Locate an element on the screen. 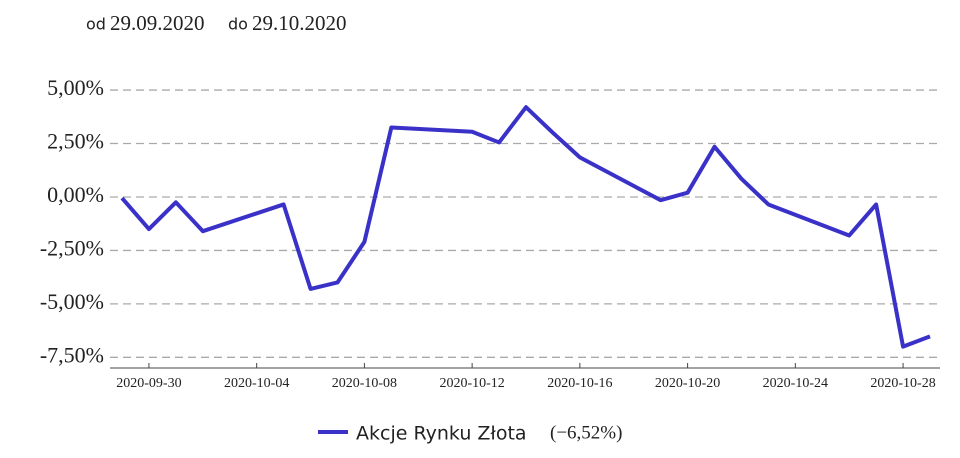 Image resolution: width=960 pixels, height=458 pixels. x-tick-label: 2020-10-28 is located at coordinates (902, 383).